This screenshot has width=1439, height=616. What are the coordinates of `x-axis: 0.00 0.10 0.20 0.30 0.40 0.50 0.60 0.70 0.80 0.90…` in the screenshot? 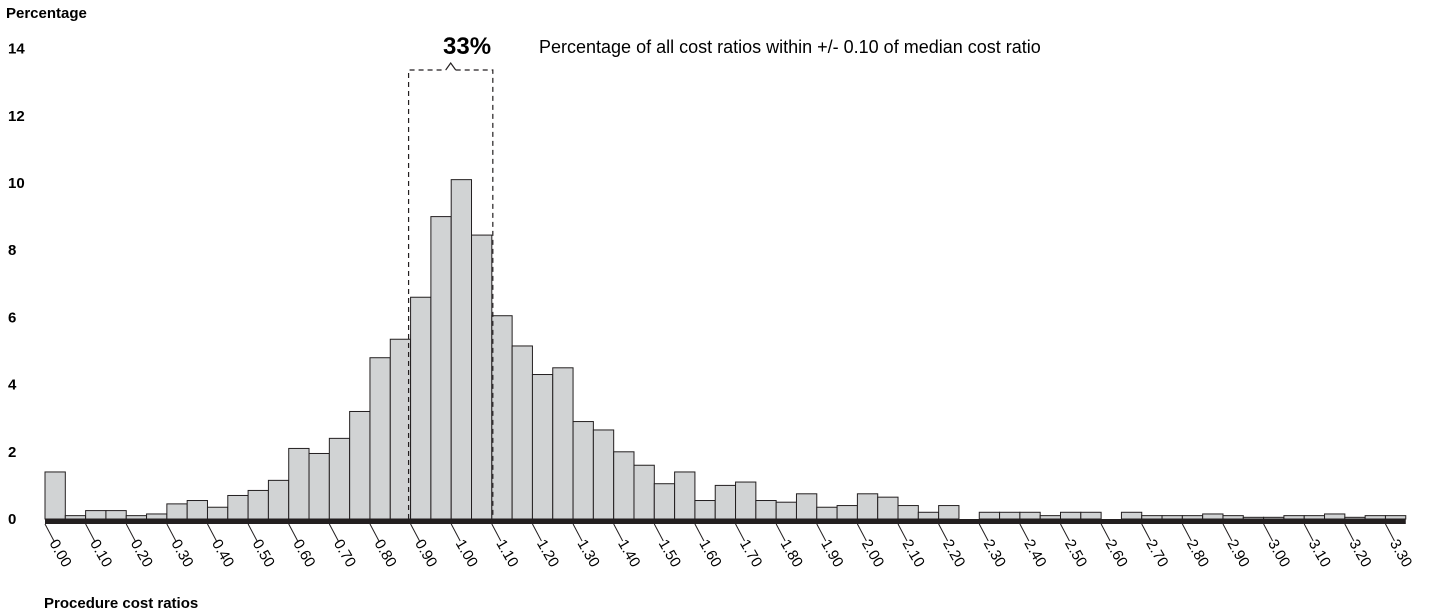 It's located at (729, 545).